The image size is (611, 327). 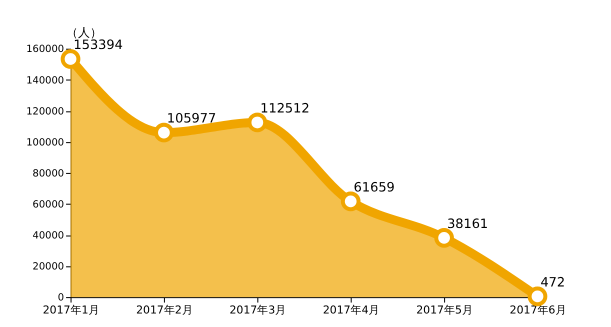 What do you see at coordinates (45, 80) in the screenshot?
I see `y-tick-label: 140000` at bounding box center [45, 80].